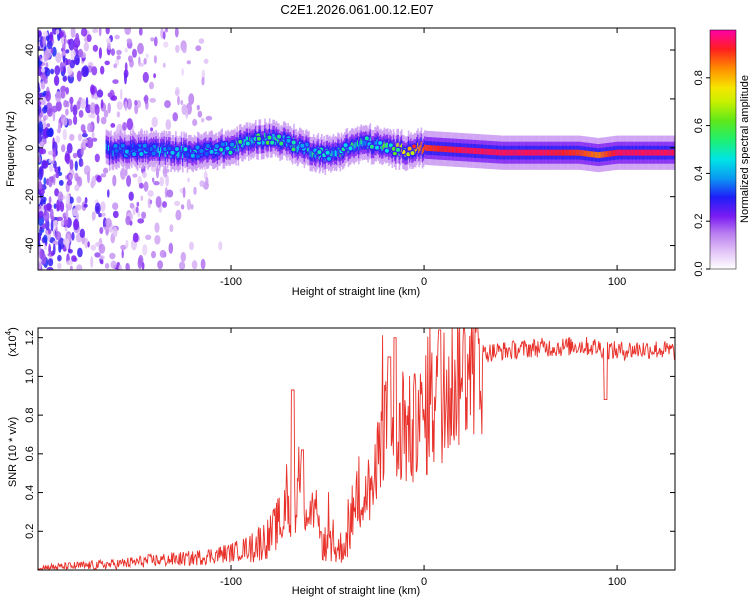  Describe the element at coordinates (30, 337) in the screenshot. I see `y-tick-label: 1.2` at that location.